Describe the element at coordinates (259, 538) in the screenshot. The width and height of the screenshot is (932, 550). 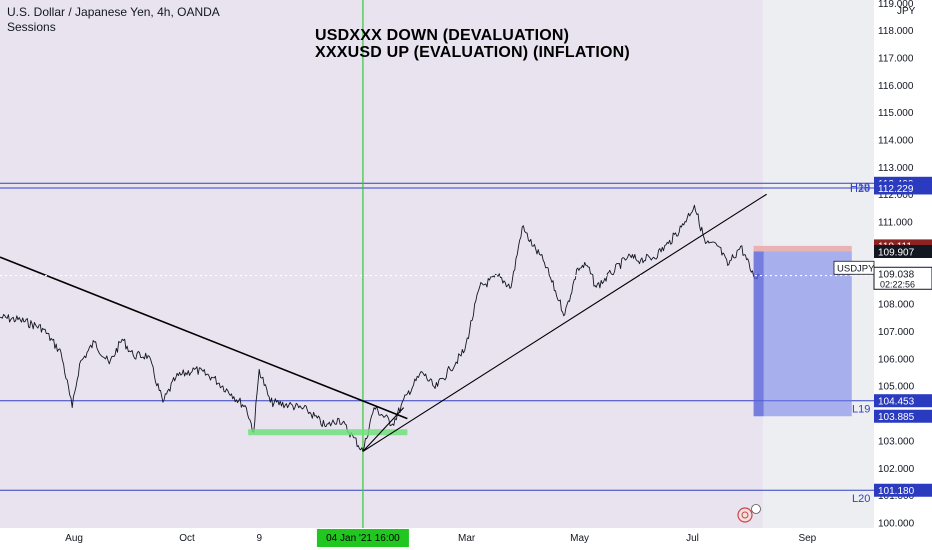
I see `x-tick-label: 9` at that location.